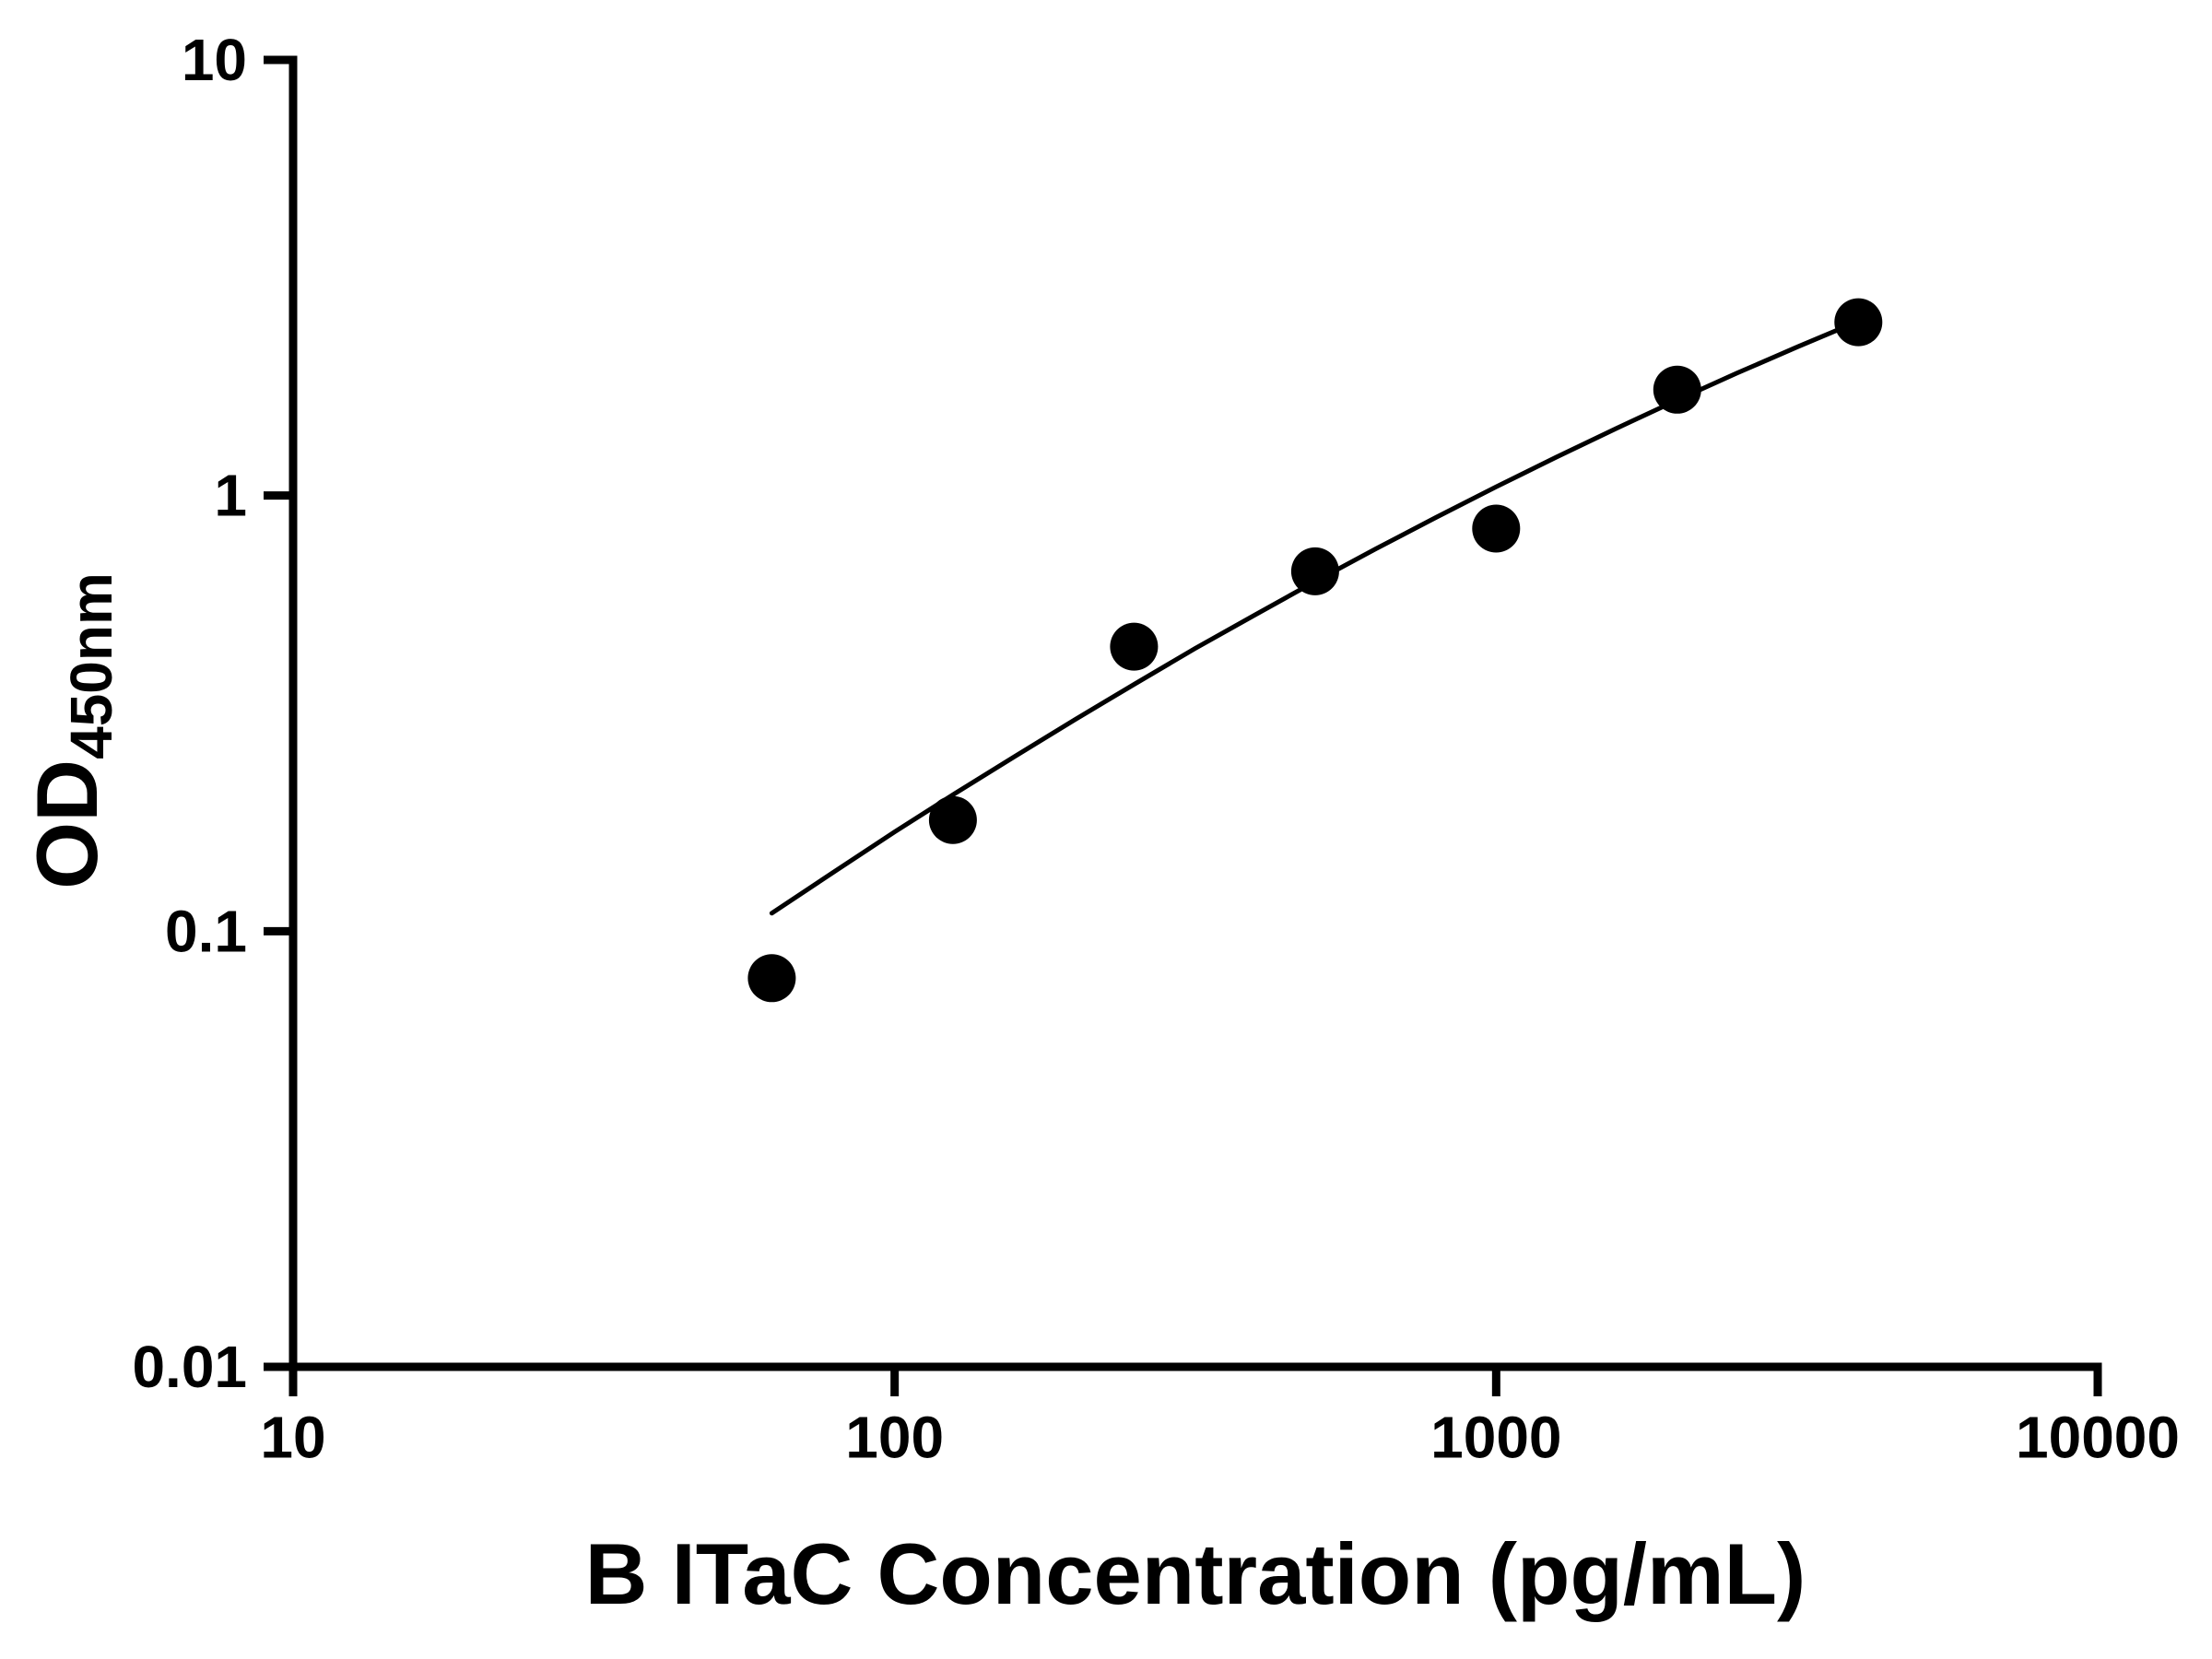 The width and height of the screenshot is (2212, 1659). I want to click on y-axis-title-main: OD, so click(66, 824).